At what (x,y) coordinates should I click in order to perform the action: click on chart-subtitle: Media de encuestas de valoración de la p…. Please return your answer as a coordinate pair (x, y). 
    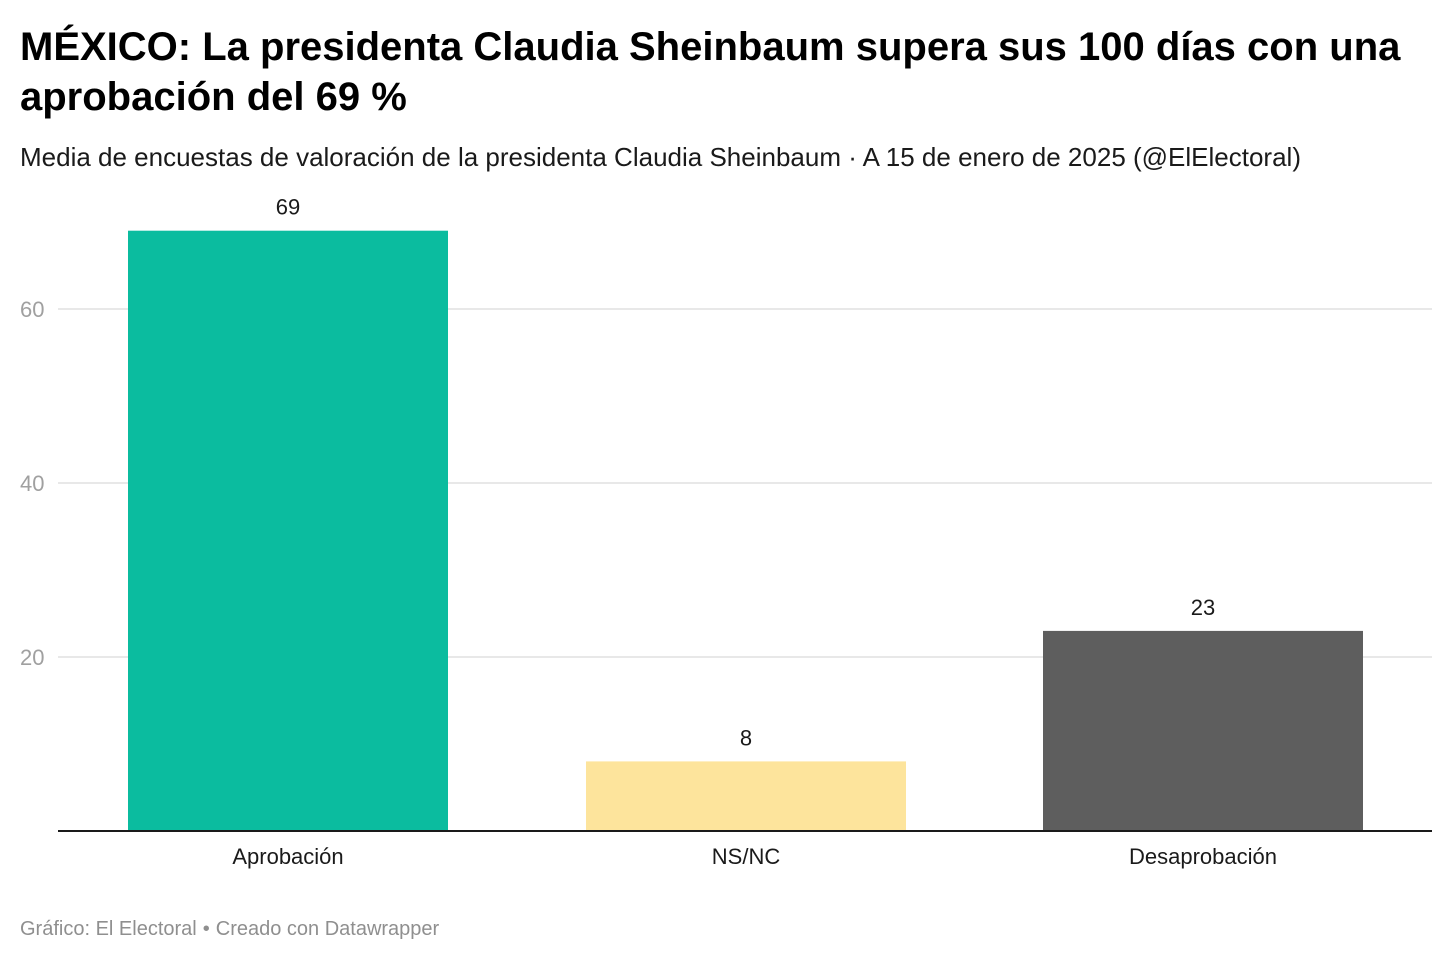
    Looking at the image, I should click on (660, 157).